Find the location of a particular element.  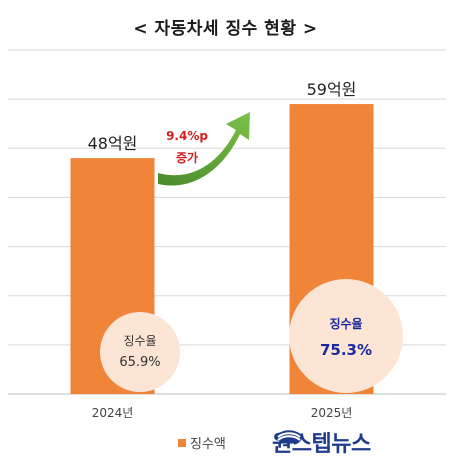

growth-annotation-line2: 증가 is located at coordinates (187, 157).